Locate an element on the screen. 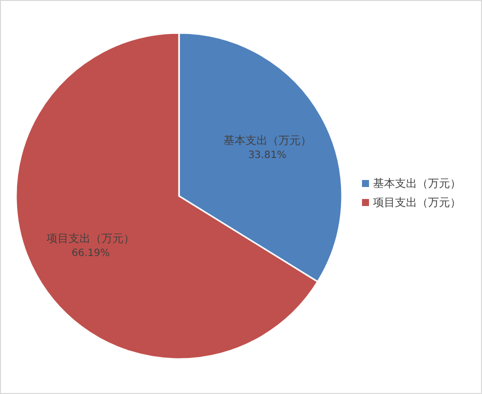 The width and height of the screenshot is (482, 394). legend-label: 基本支出（万元） is located at coordinates (417, 183).